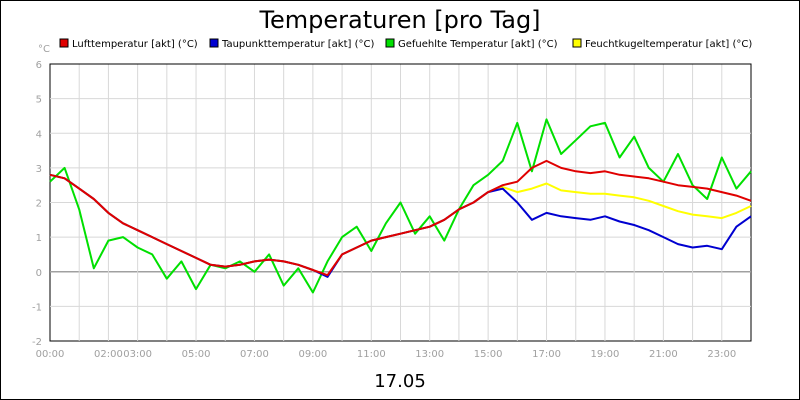 The width and height of the screenshot is (800, 400). What do you see at coordinates (488, 354) in the screenshot?
I see `x-tick-label: 15:00` at bounding box center [488, 354].